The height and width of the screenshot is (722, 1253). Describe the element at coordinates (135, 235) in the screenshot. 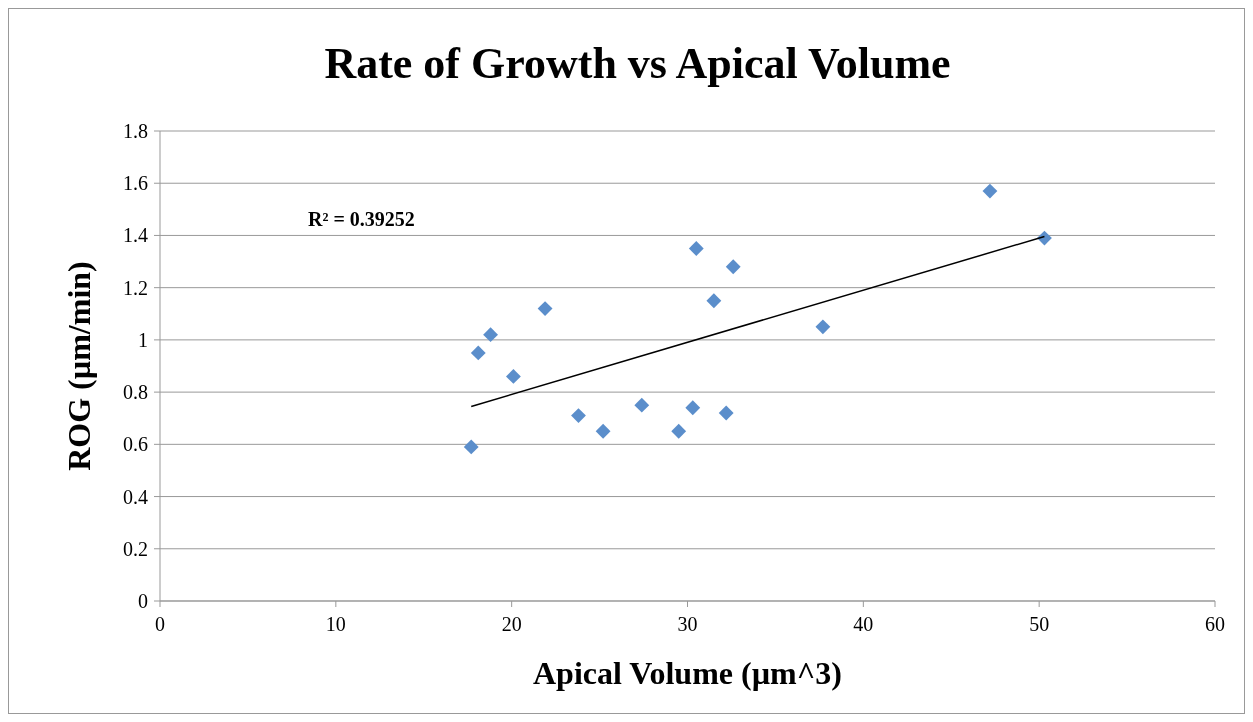

I see `y-tick-label: 1.4` at that location.